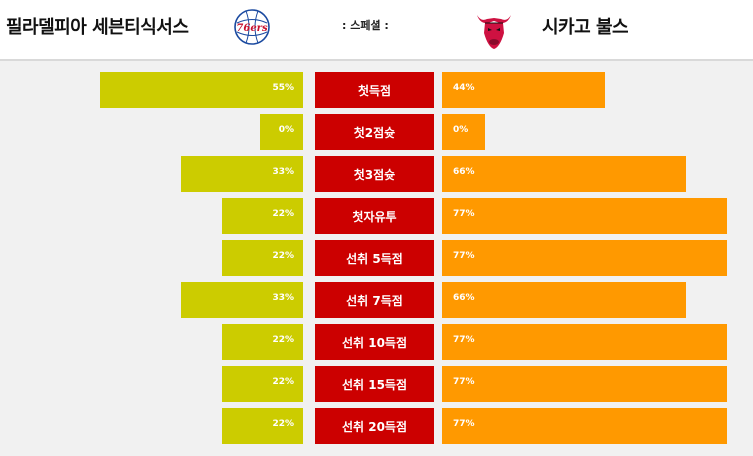 Image resolution: width=753 pixels, height=456 pixels. I want to click on stat-row: 0% 첫2점슛 0%, so click(376, 134).